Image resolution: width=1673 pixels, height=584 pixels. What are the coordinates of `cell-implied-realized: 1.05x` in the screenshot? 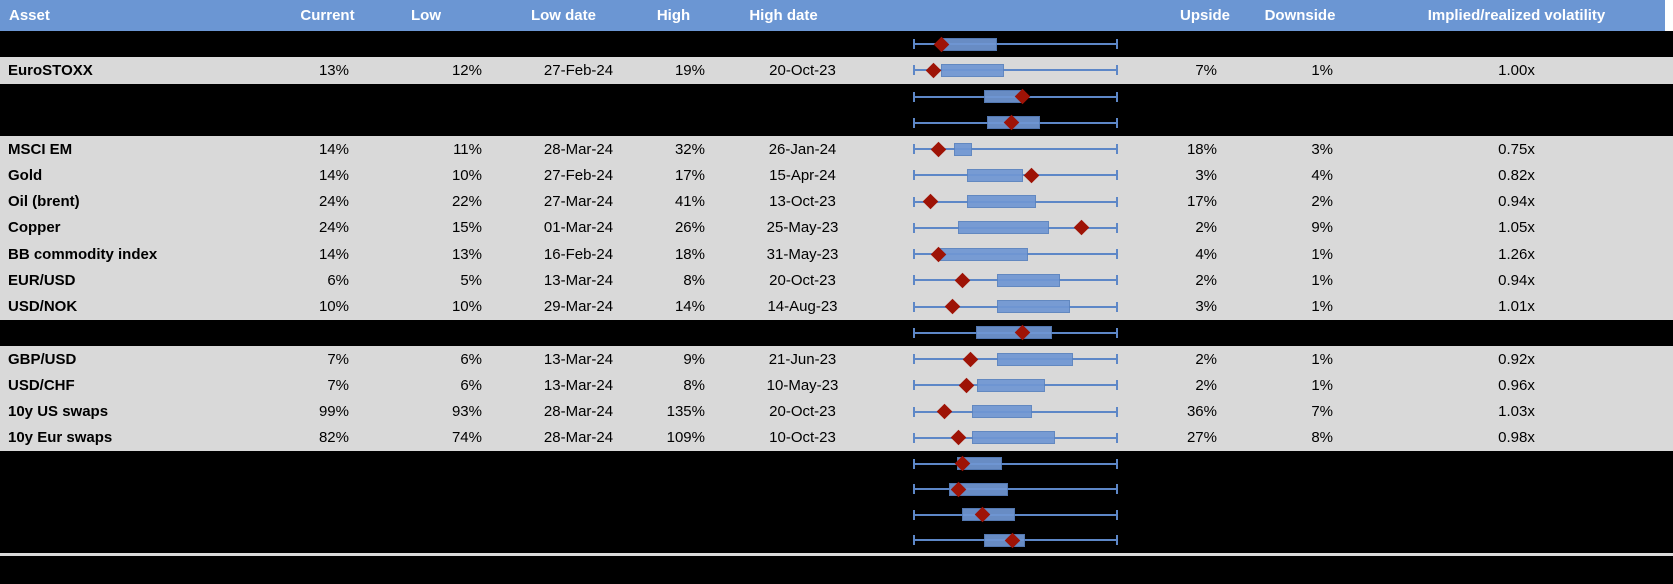 It's located at (1516, 228).